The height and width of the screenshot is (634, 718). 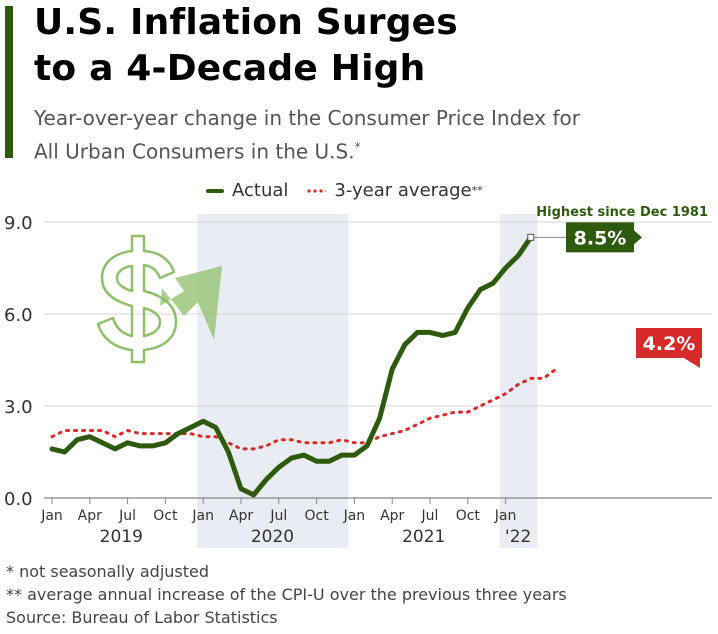 I want to click on legend-item-average: 3-year average **, so click(x=394, y=190).